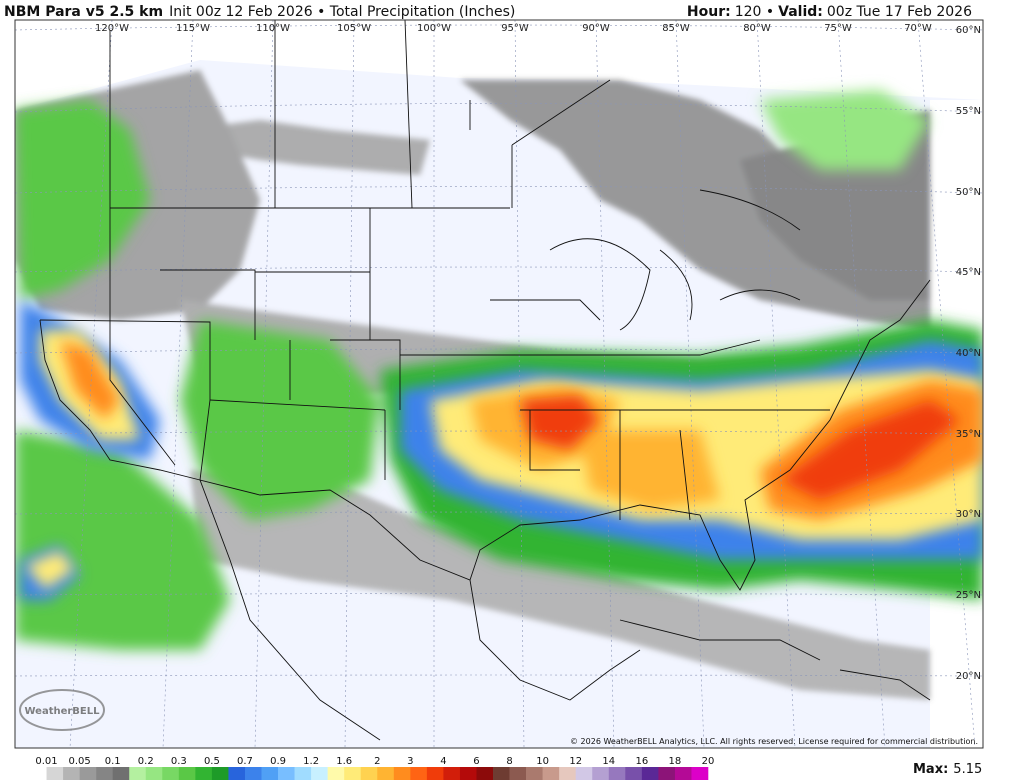  Describe the element at coordinates (113, 761) in the screenshot. I see `colorbar-label: 0.1` at that location.